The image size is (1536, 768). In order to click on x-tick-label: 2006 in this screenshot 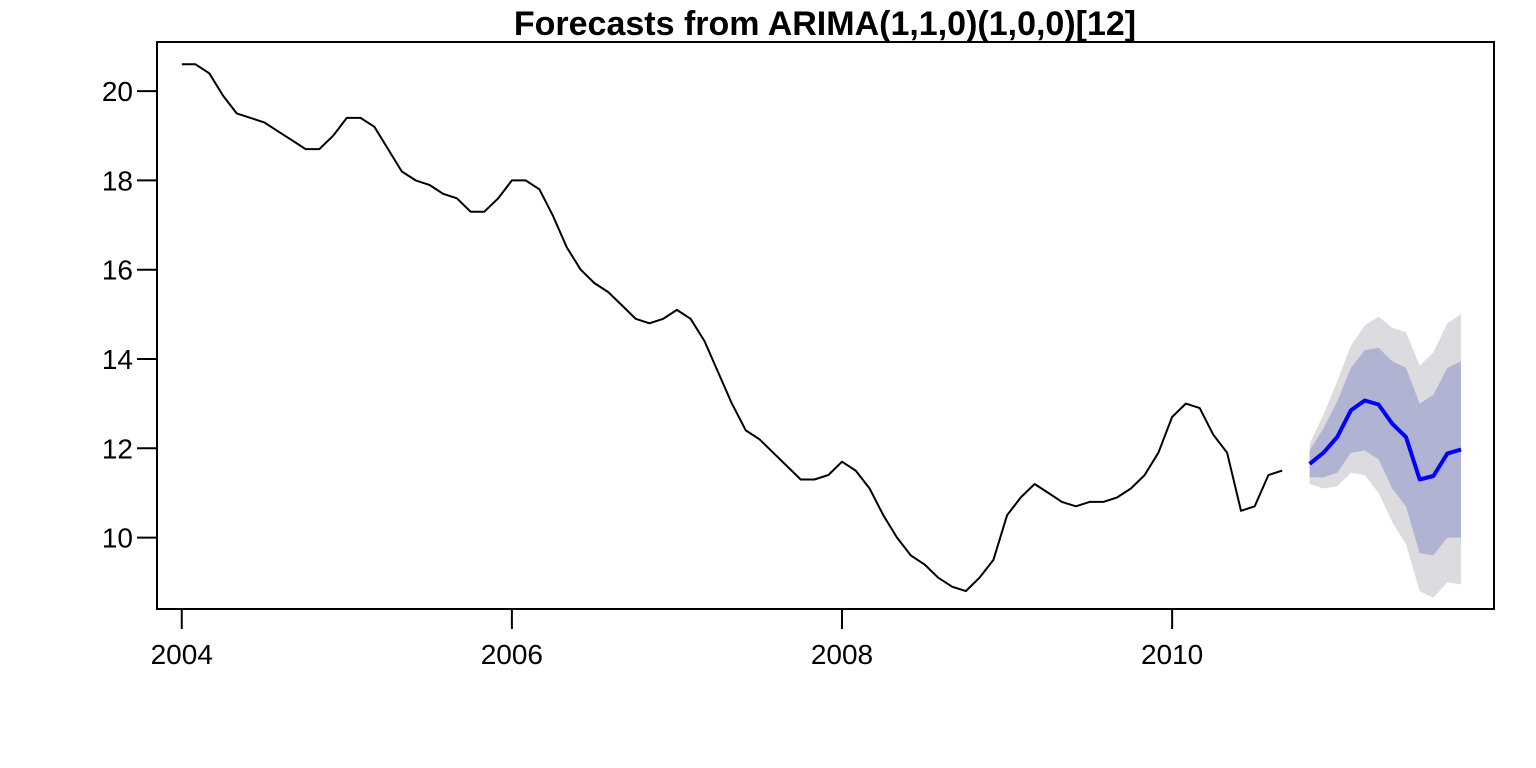, I will do `click(512, 654)`.